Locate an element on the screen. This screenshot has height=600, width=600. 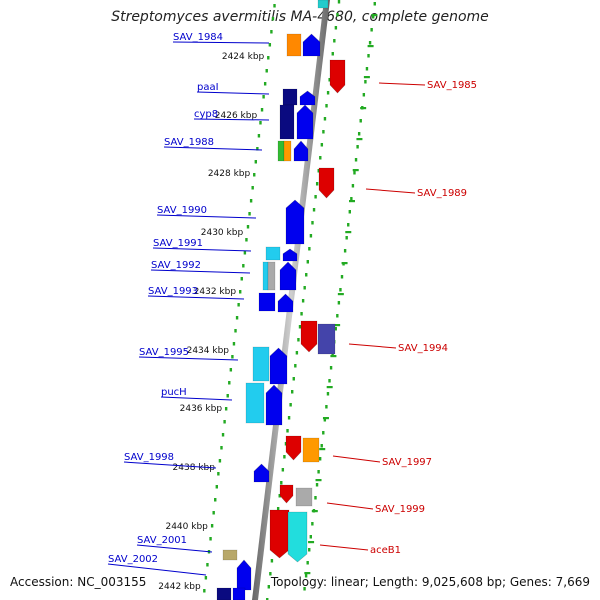
gene-label-right: SAV_1989 is located at coordinates (442, 193).